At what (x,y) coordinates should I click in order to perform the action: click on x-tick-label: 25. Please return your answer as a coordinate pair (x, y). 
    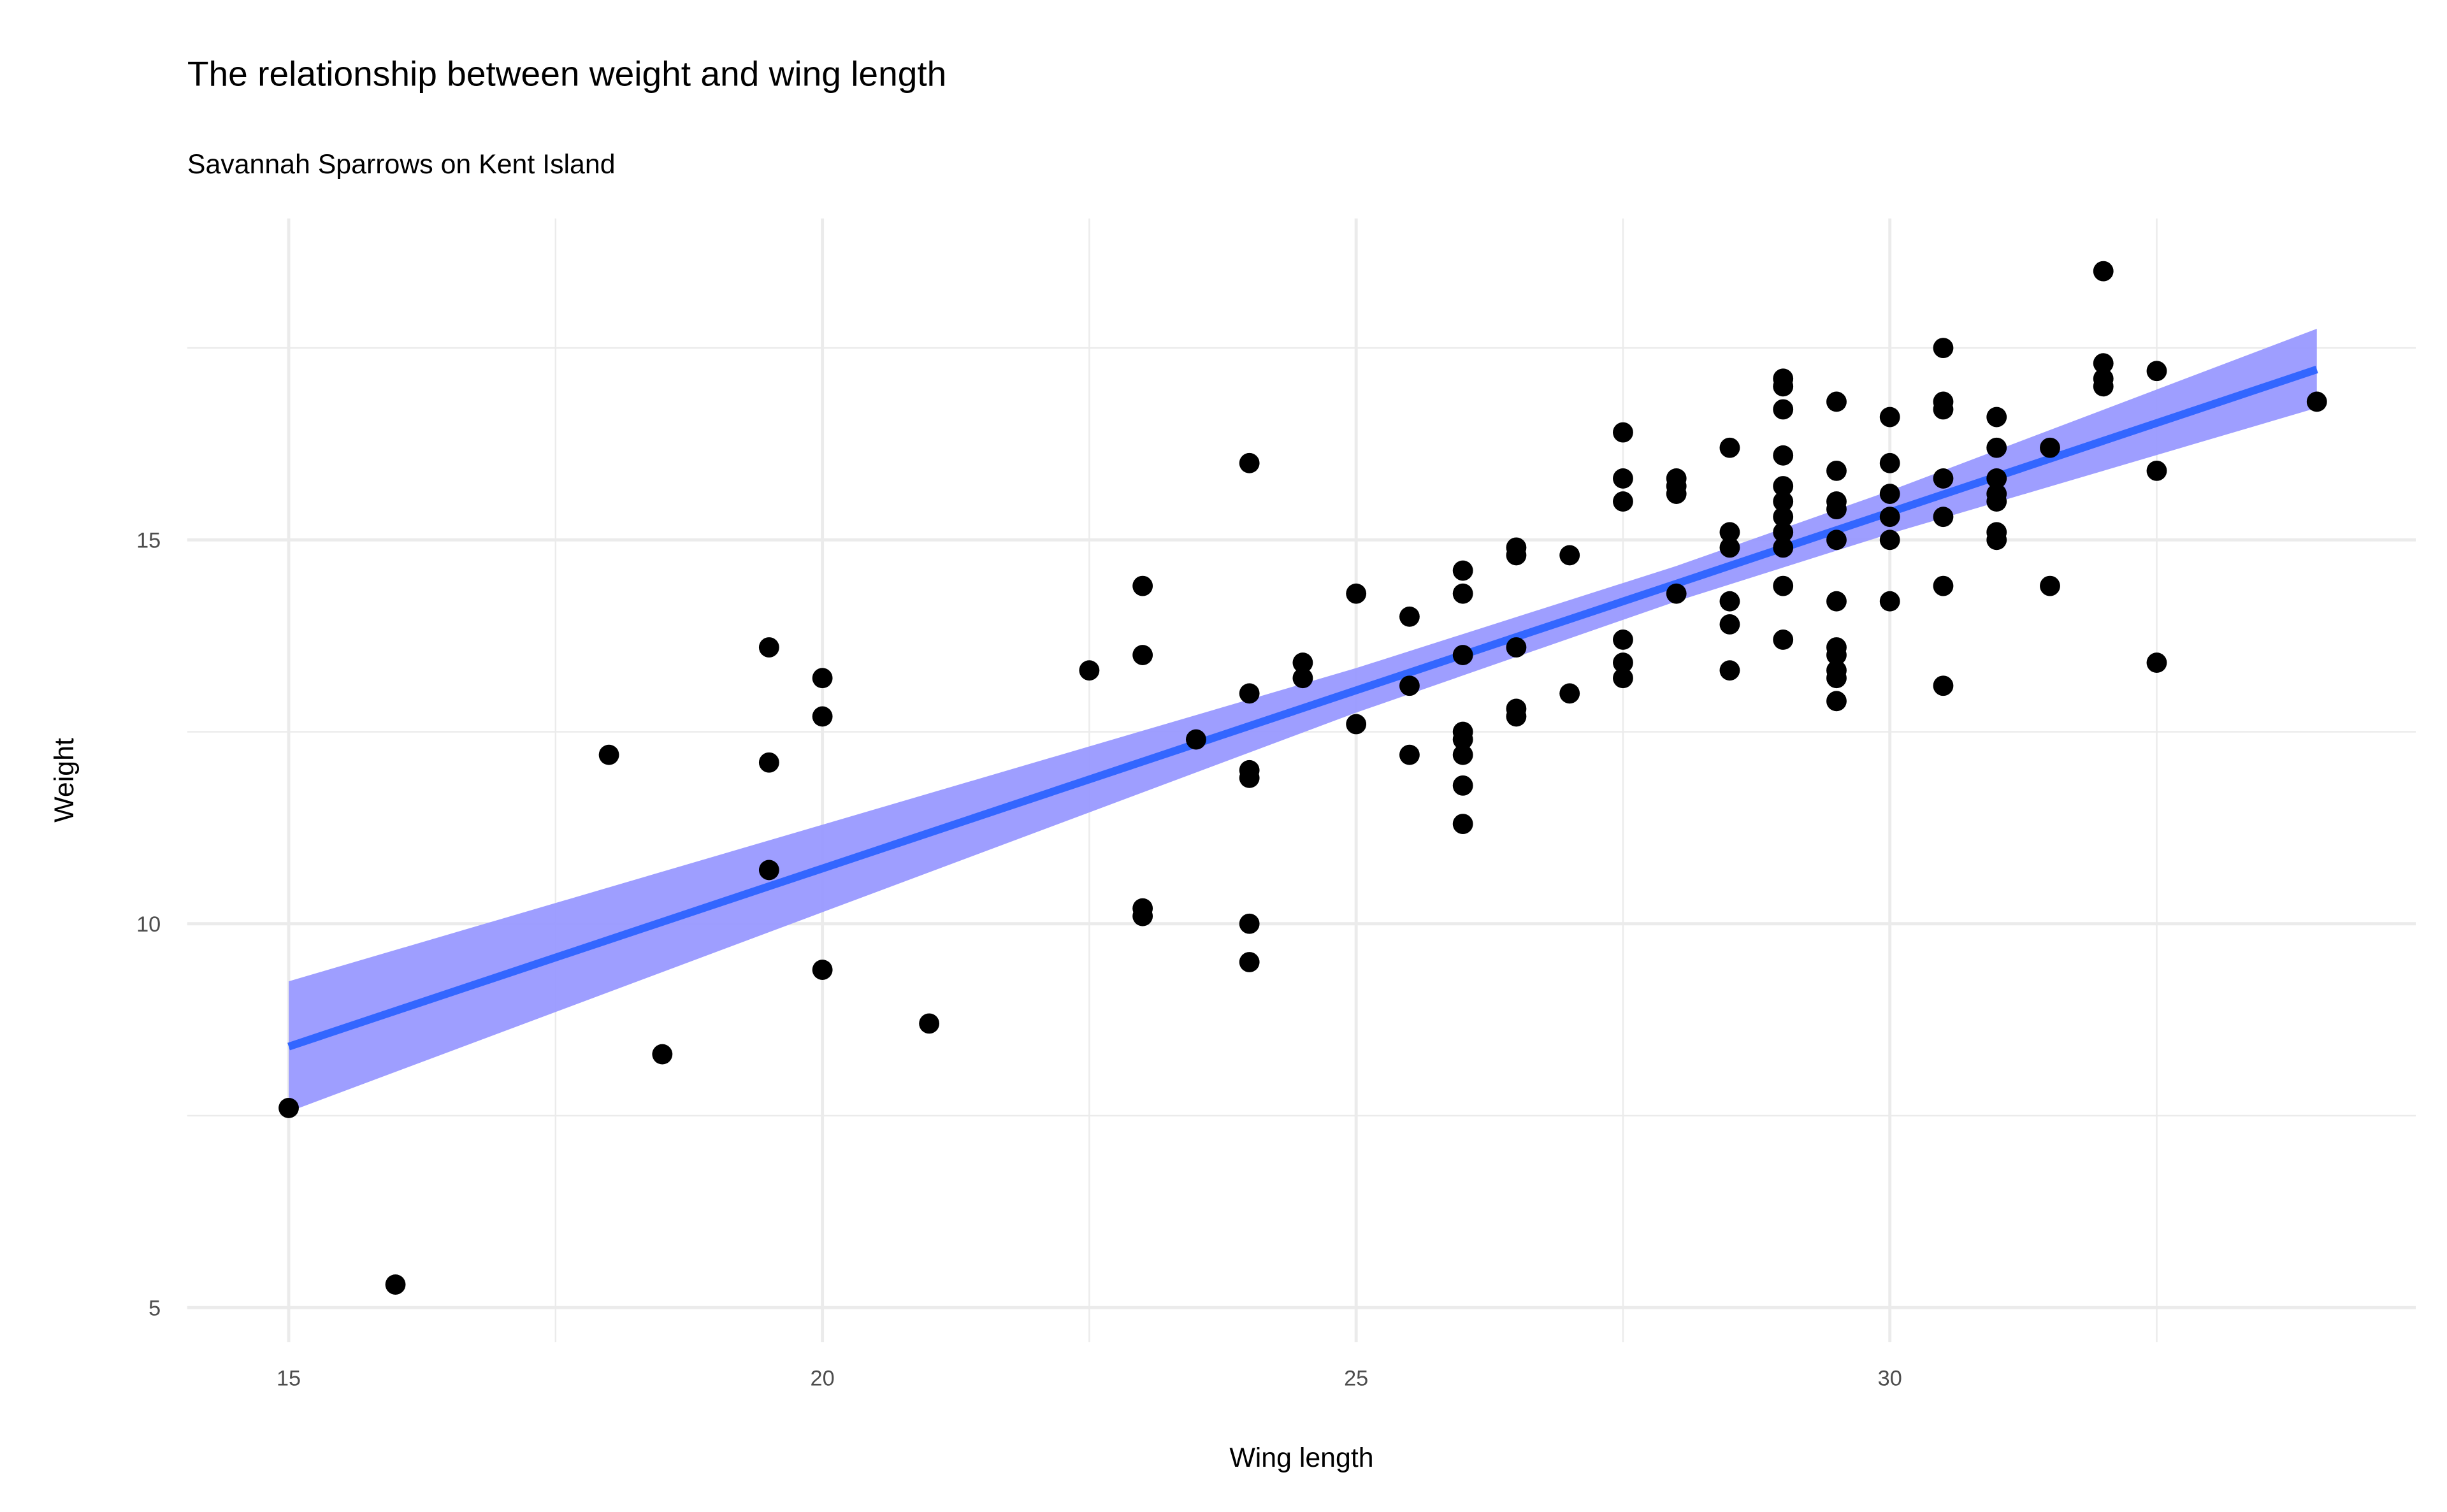
    Looking at the image, I should click on (1356, 1379).